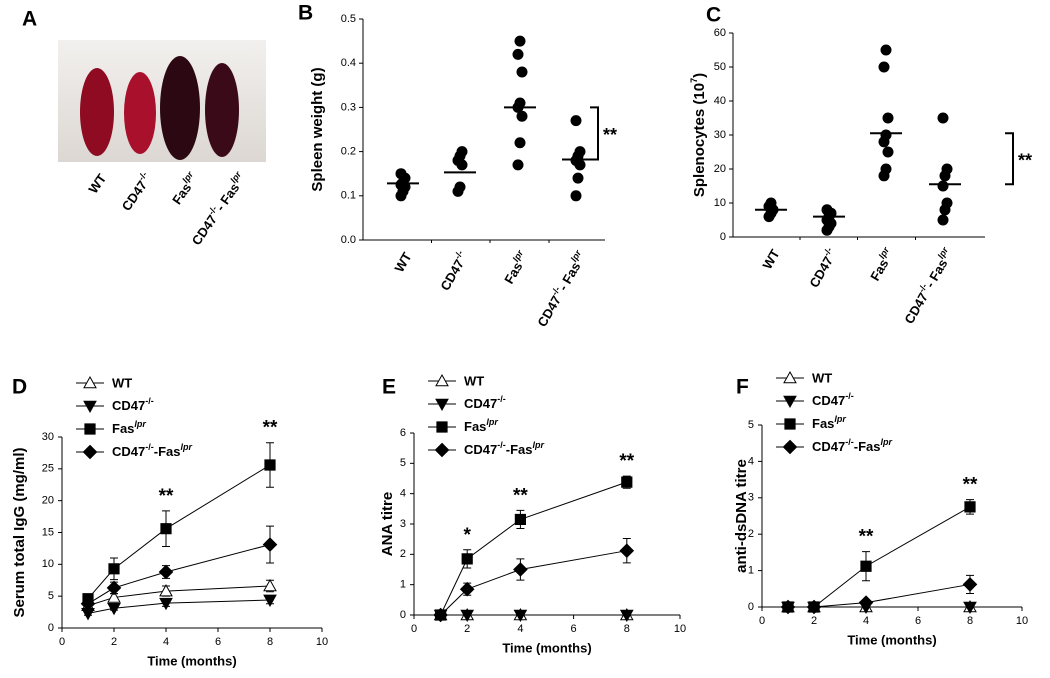 The height and width of the screenshot is (678, 1050). Describe the element at coordinates (317, 129) in the screenshot. I see `y-axis-label: Spleen weight (g)` at that location.